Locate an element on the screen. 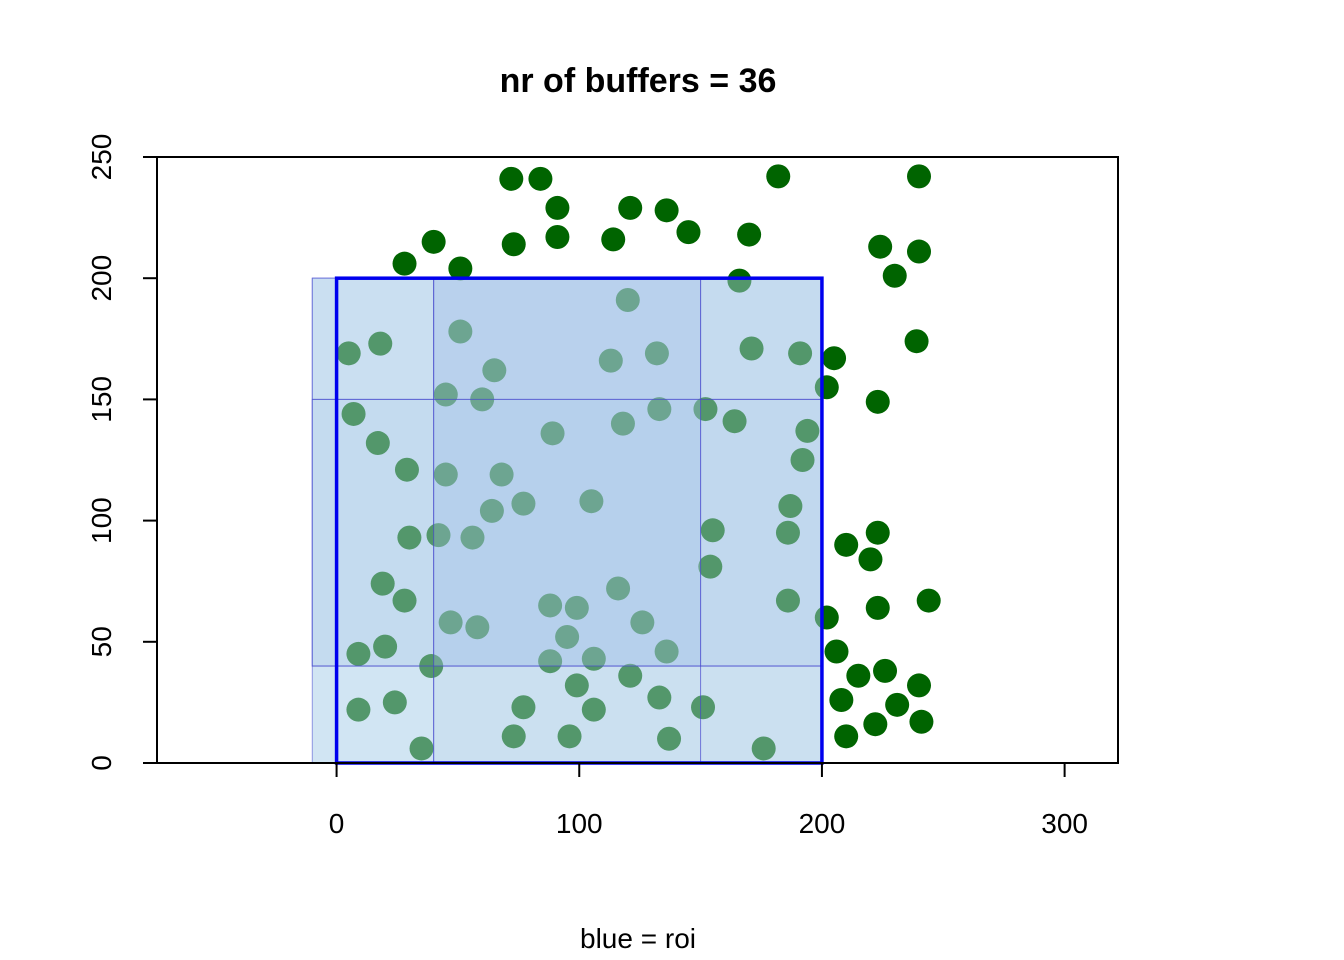  y-tick-label: 50 is located at coordinates (101, 641).